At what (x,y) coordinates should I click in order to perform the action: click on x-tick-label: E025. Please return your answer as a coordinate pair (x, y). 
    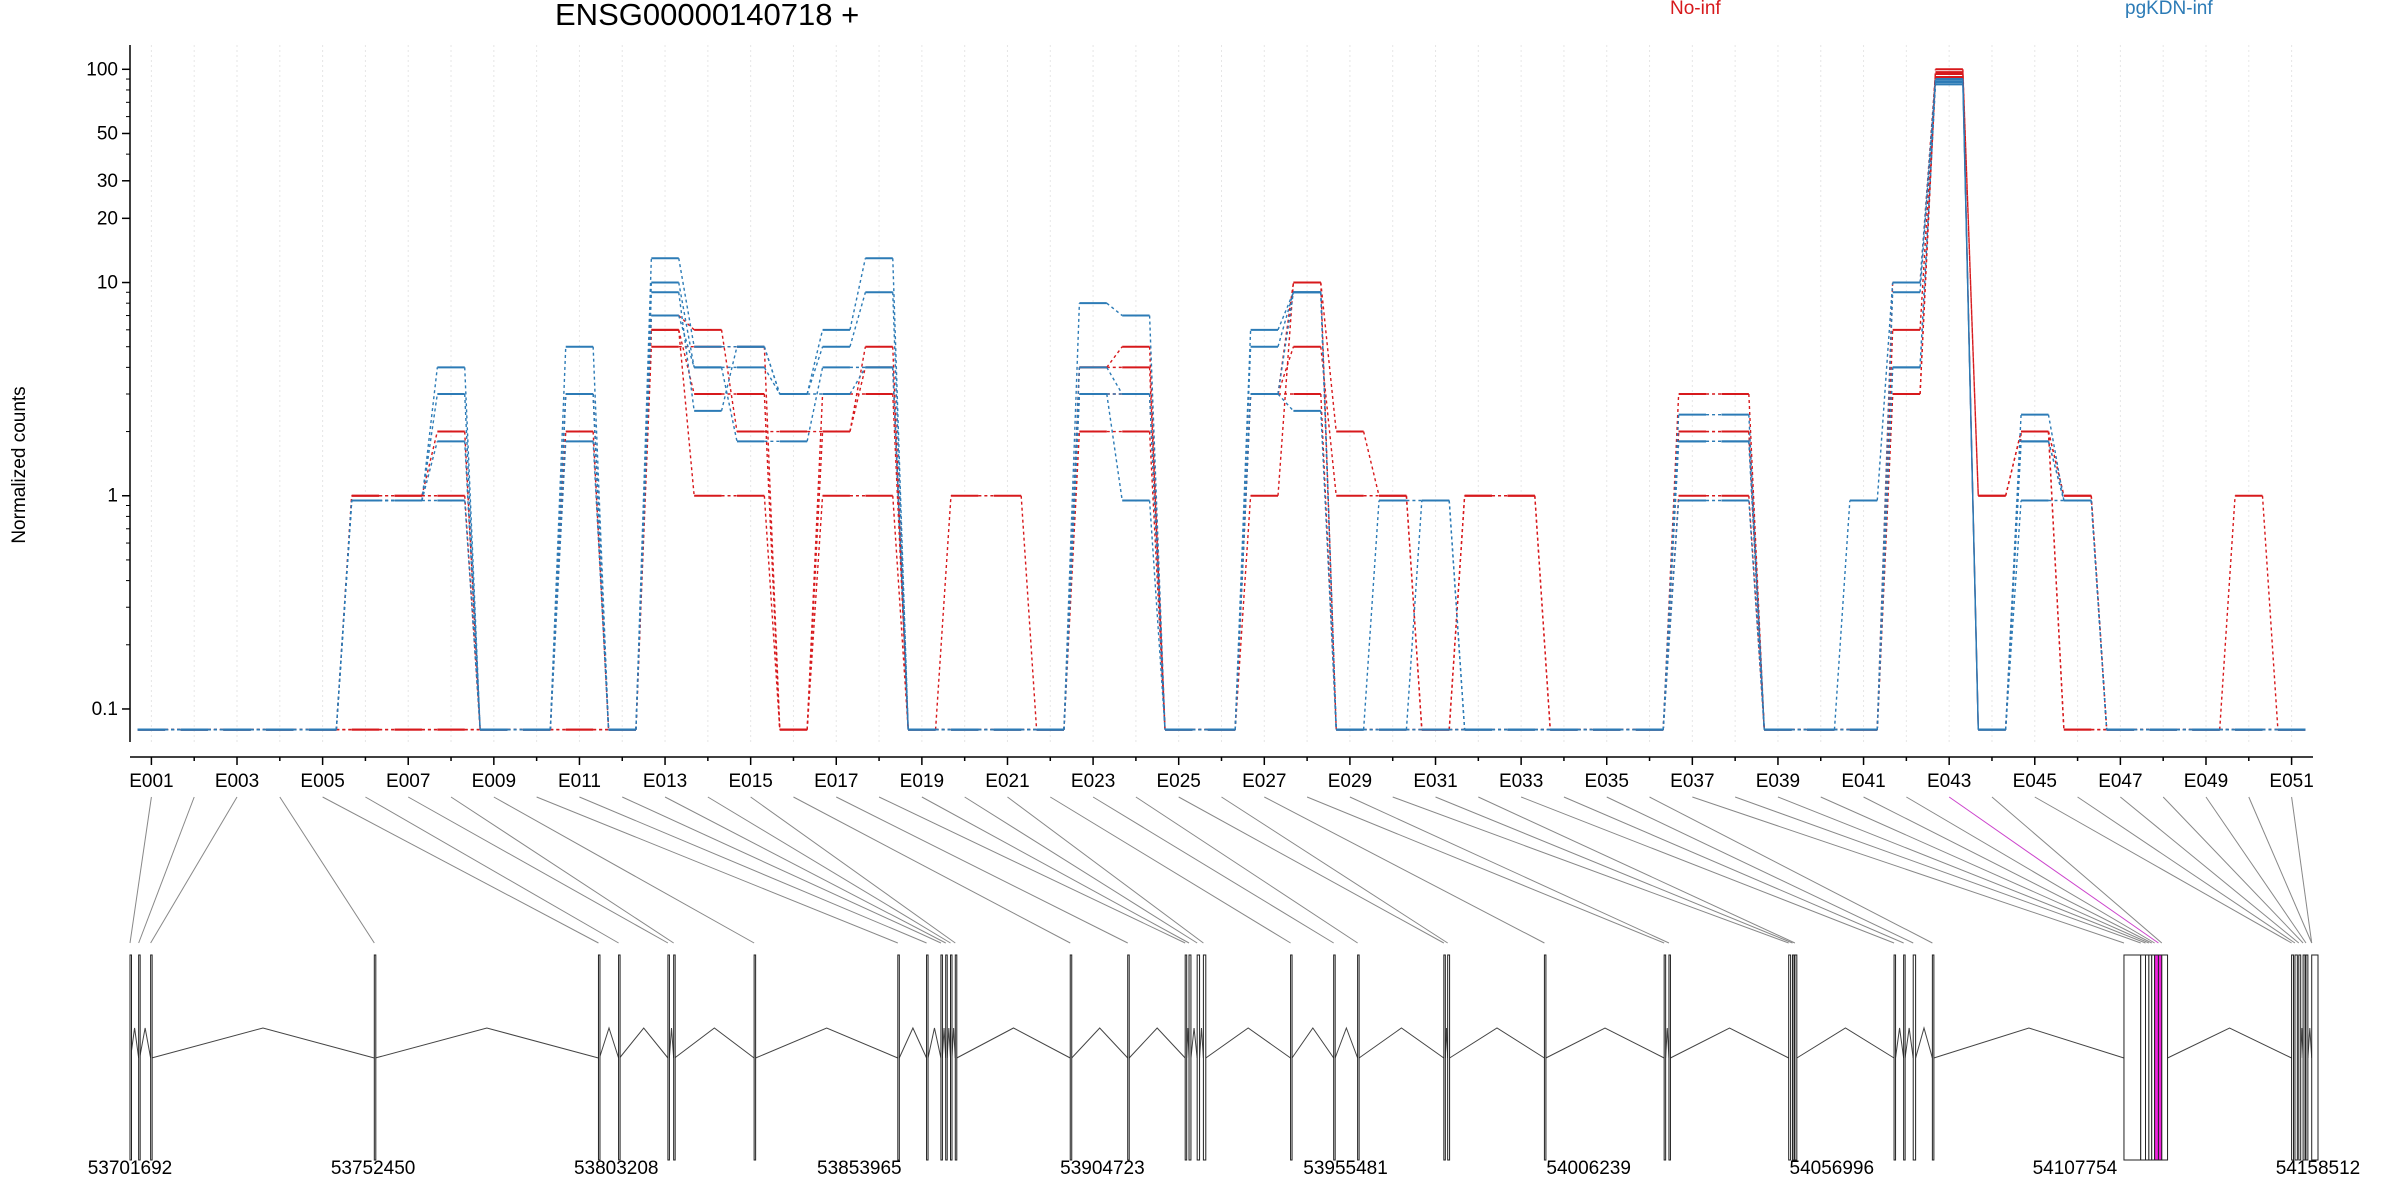
    Looking at the image, I should click on (1179, 781).